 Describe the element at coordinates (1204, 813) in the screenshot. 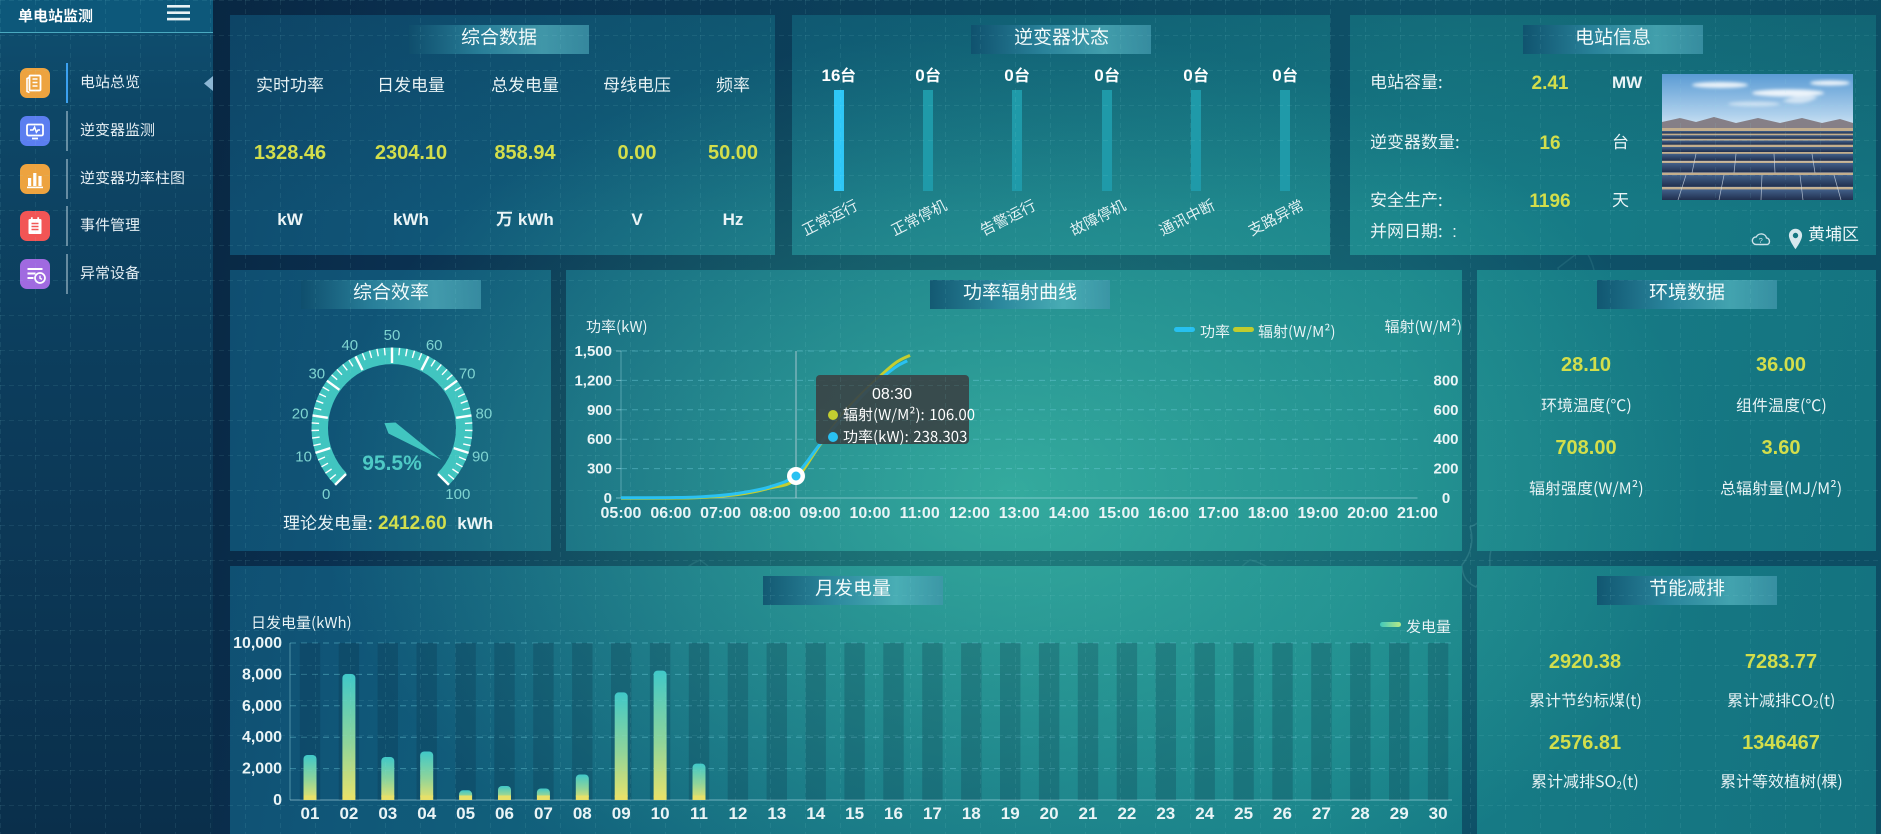

I see `svg-text: 24` at that location.